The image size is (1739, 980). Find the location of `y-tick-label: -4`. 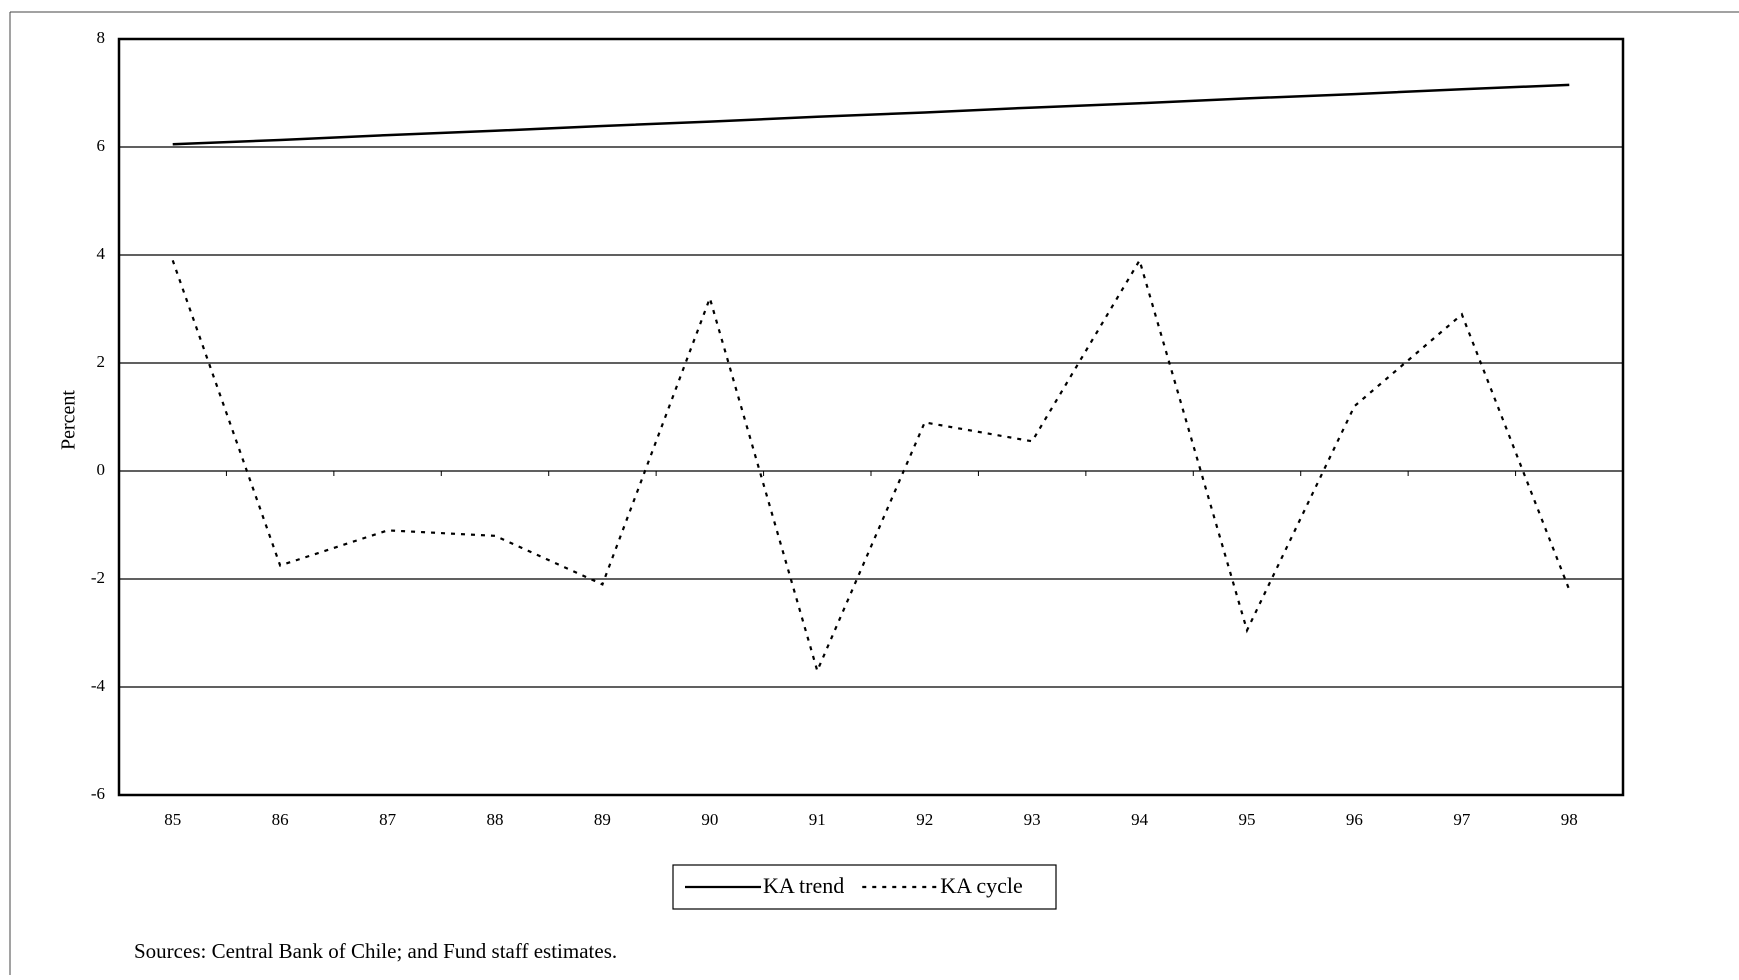

y-tick-label: -4 is located at coordinates (98, 685).